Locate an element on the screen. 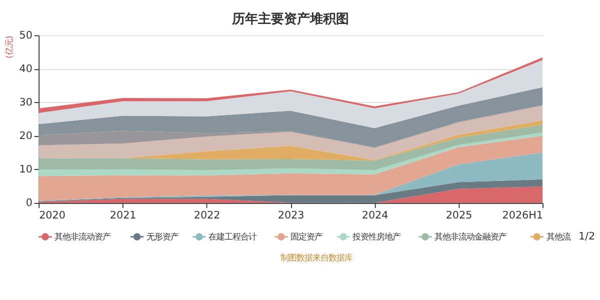 This screenshot has height=300, width=600. y-tick-label: 20 is located at coordinates (25, 136).